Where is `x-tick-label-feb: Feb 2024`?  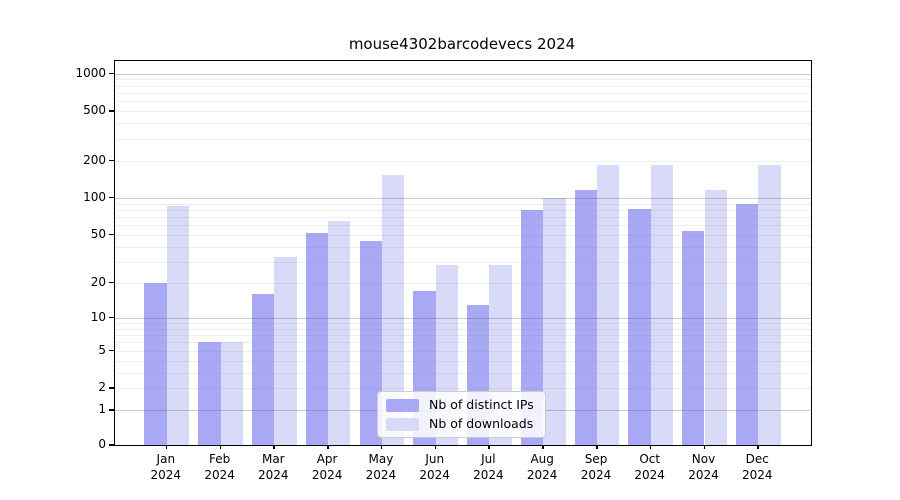
x-tick-label-feb: Feb 2024 is located at coordinates (219, 467).